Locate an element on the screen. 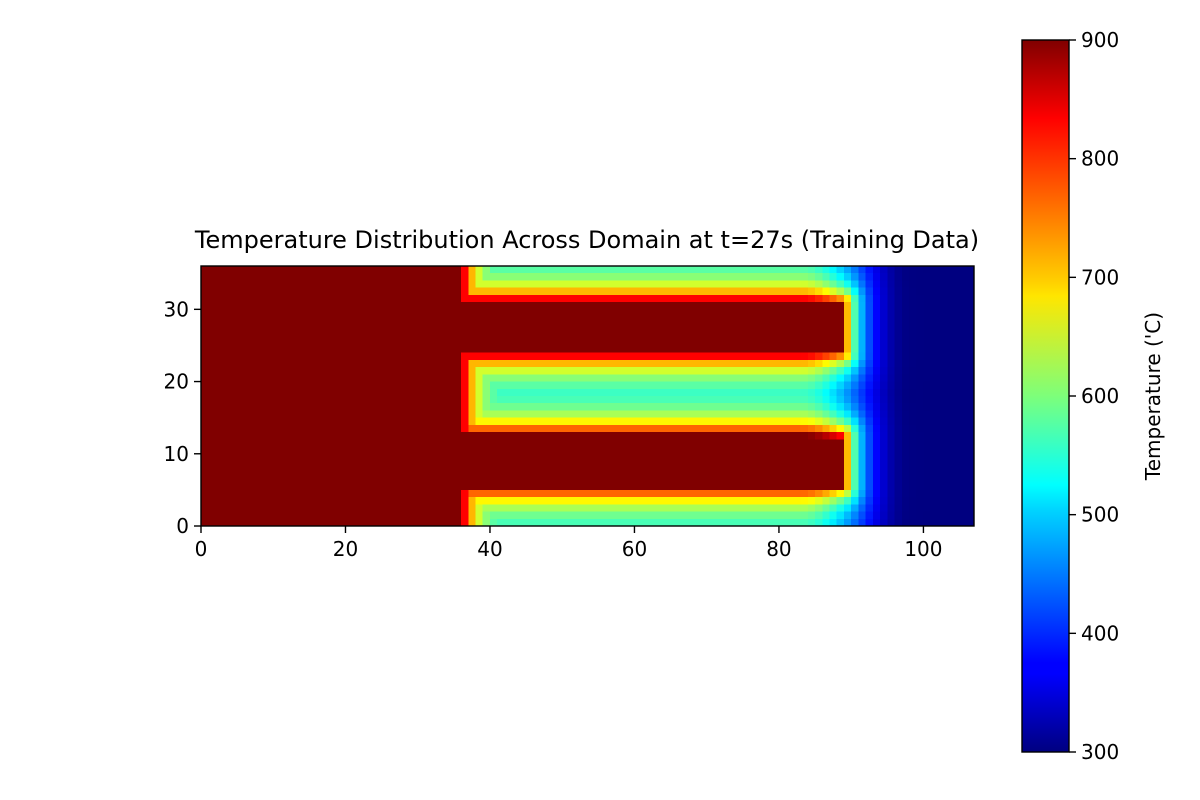  y-tick-label: 10 is located at coordinates (176, 454).